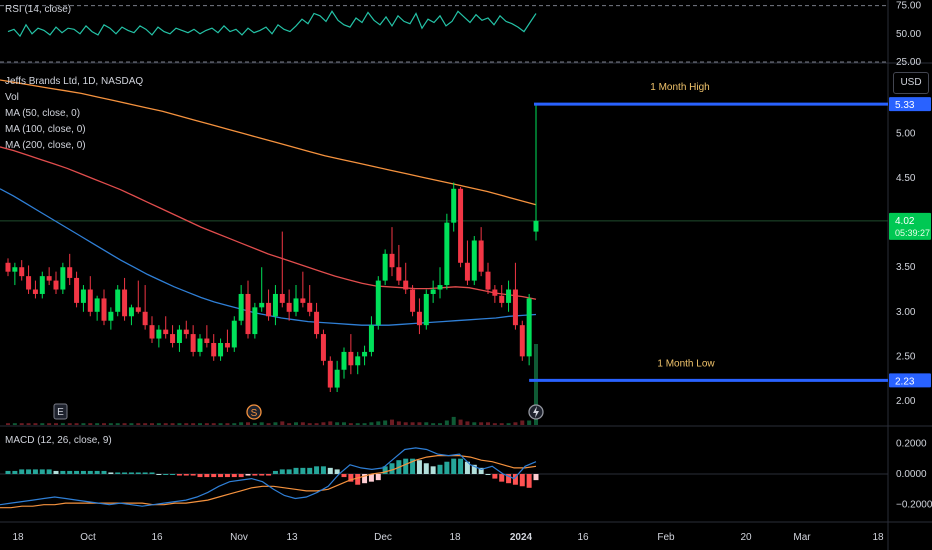  Describe the element at coordinates (272, 24) in the screenshot. I see `rsi-line` at that location.